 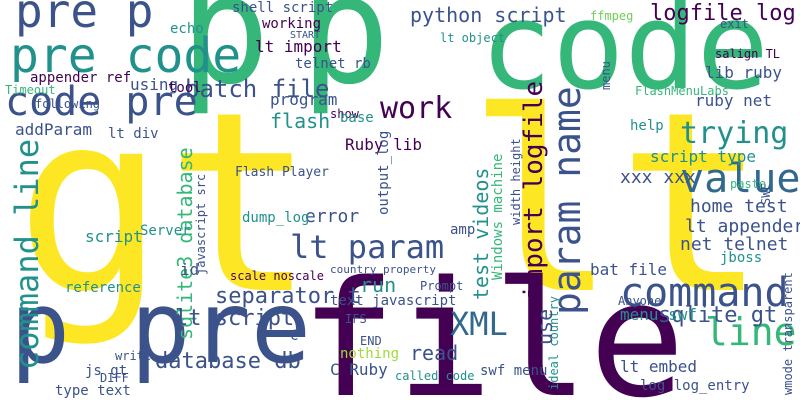 I want to click on word: js gt, so click(x=106, y=371).